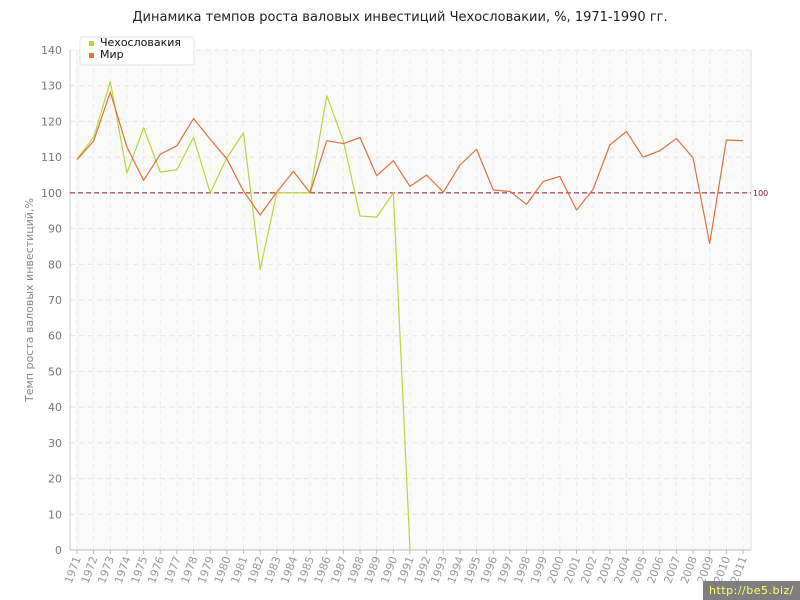 The image size is (800, 600). What do you see at coordinates (55, 479) in the screenshot?
I see `y-tick-label: 20` at bounding box center [55, 479].